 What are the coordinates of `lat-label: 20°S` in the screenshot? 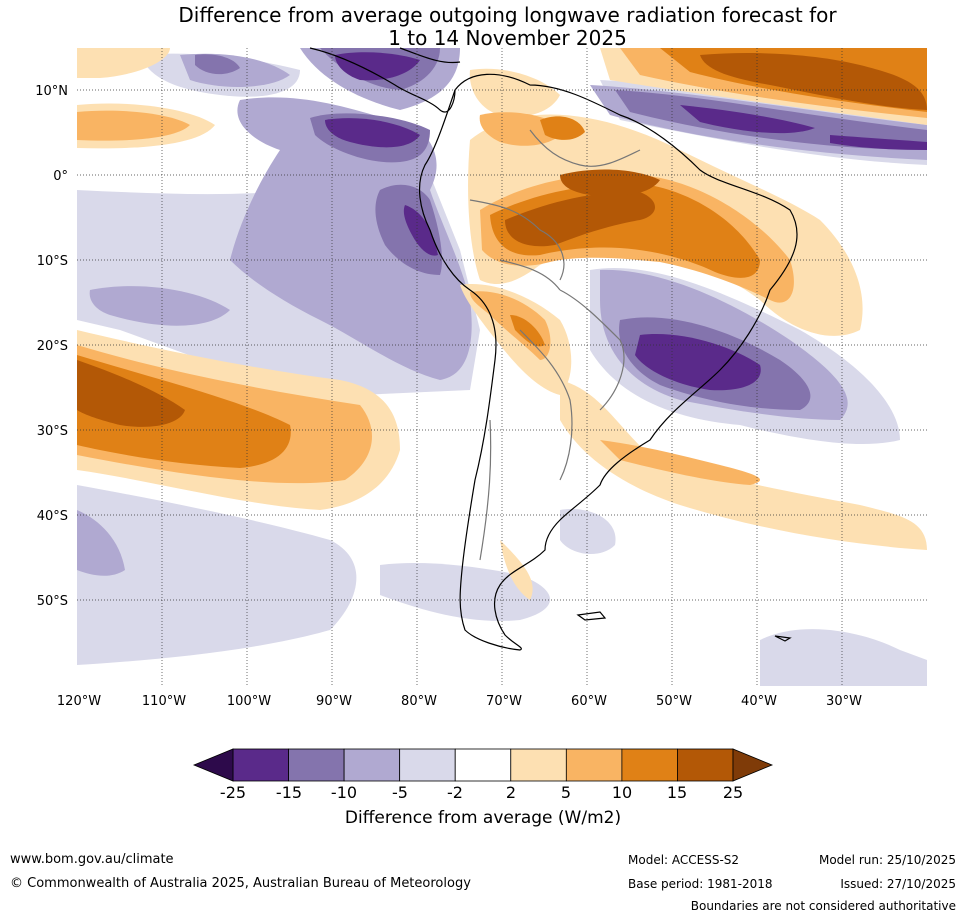 It's located at (52, 346).